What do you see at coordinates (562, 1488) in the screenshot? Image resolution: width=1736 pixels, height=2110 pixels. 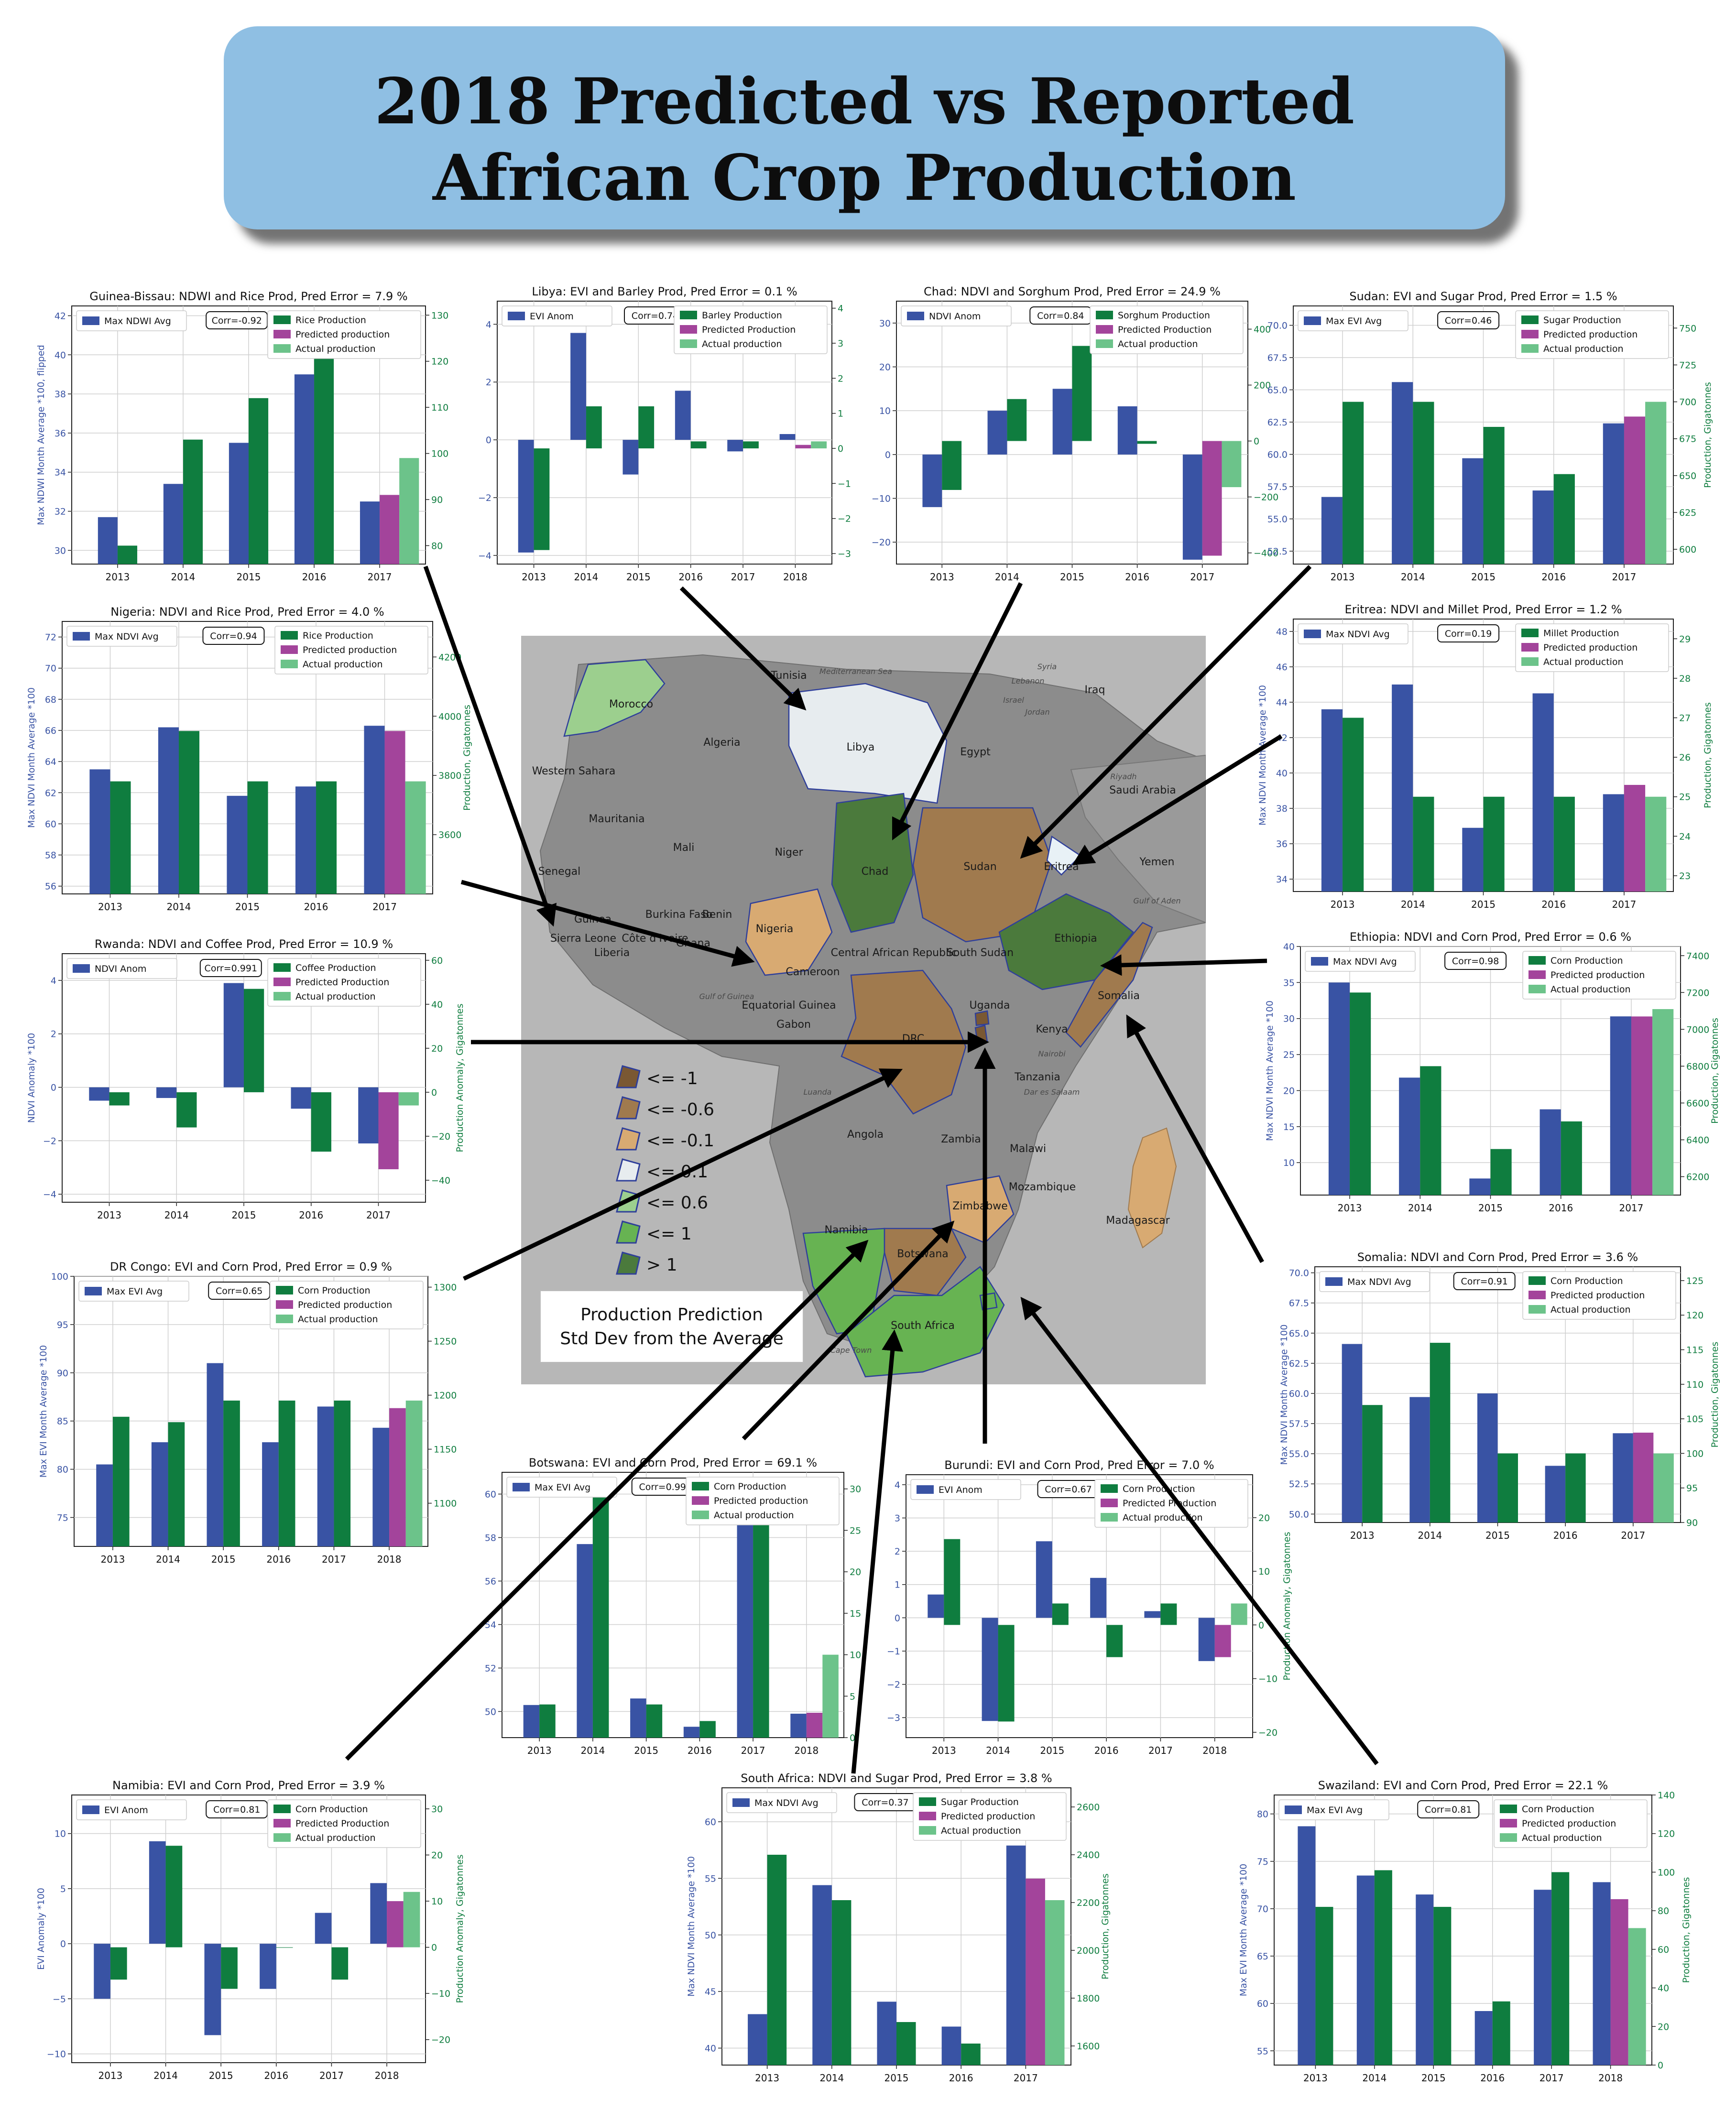 I see `legend-left-label: Max EVI Avg` at bounding box center [562, 1488].